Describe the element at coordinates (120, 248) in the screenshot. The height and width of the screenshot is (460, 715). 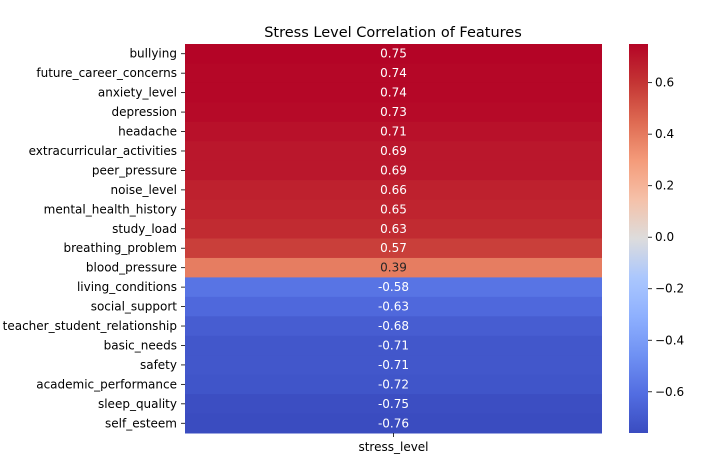
I see `row-tick-label: breathing_problem` at that location.